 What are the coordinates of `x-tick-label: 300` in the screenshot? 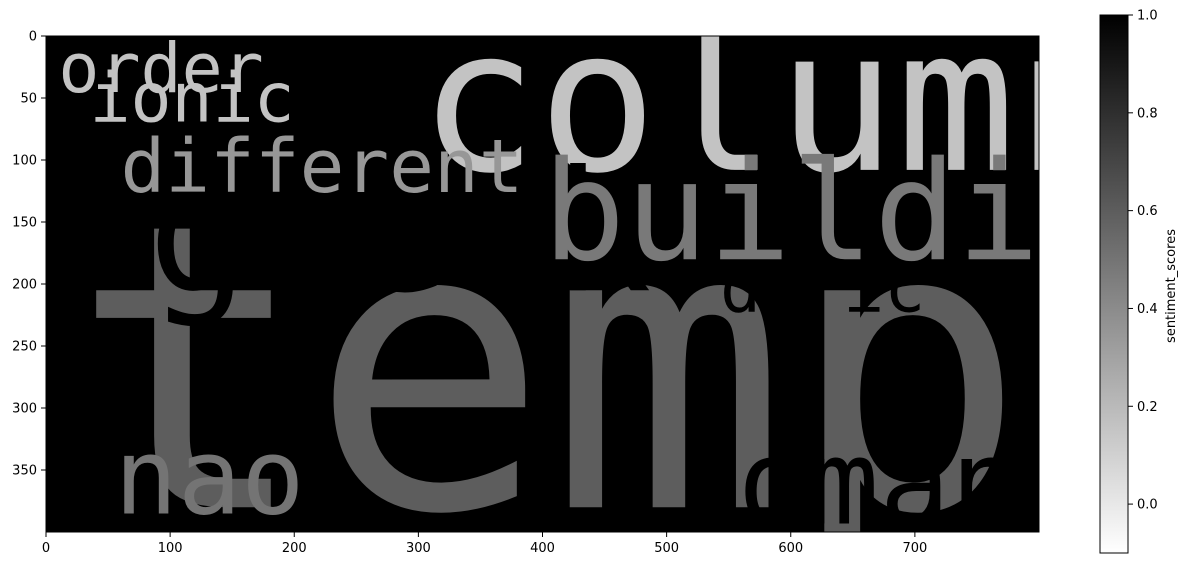 It's located at (418, 548).